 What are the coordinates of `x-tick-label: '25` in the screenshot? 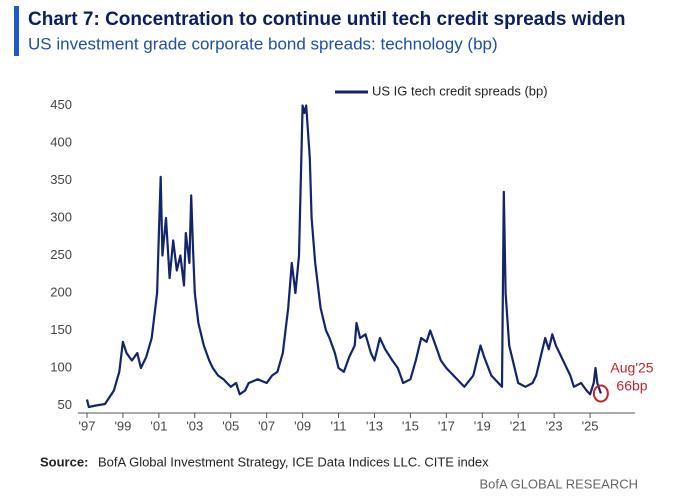 It's located at (590, 425).